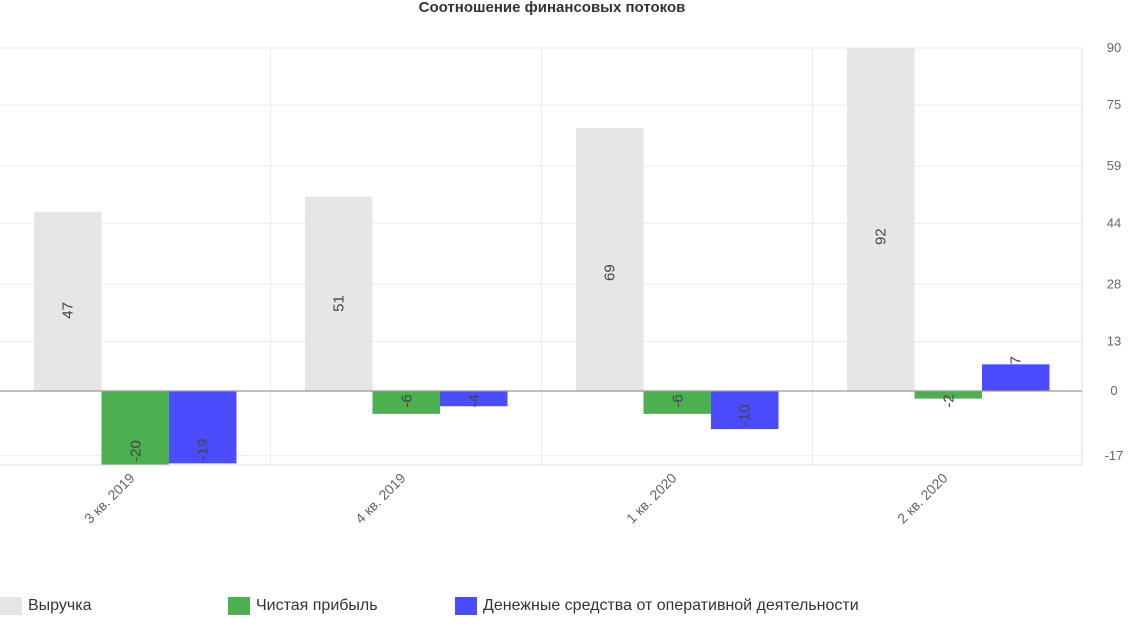  What do you see at coordinates (203, 450) in the screenshot?
I see `data-label: -19` at bounding box center [203, 450].